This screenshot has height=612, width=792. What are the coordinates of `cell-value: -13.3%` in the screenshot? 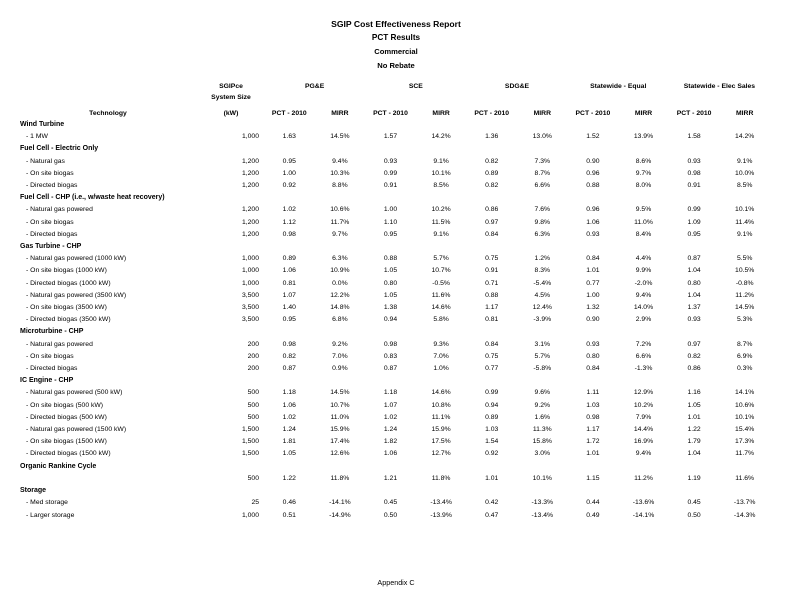 It's located at (542, 503).